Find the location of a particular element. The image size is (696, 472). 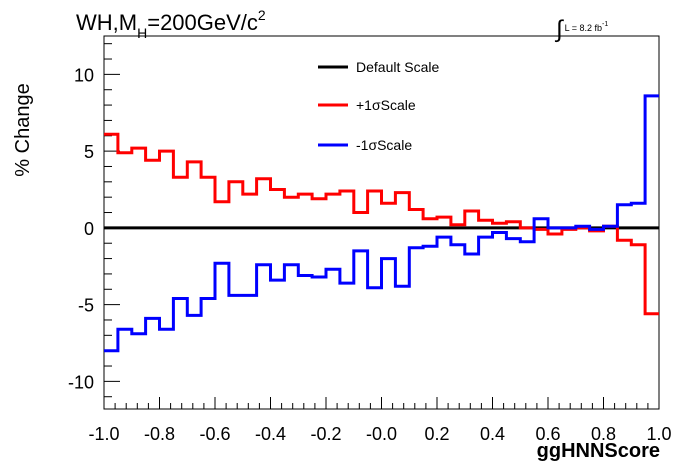

x-tick-label: -1.0 is located at coordinates (103, 434).